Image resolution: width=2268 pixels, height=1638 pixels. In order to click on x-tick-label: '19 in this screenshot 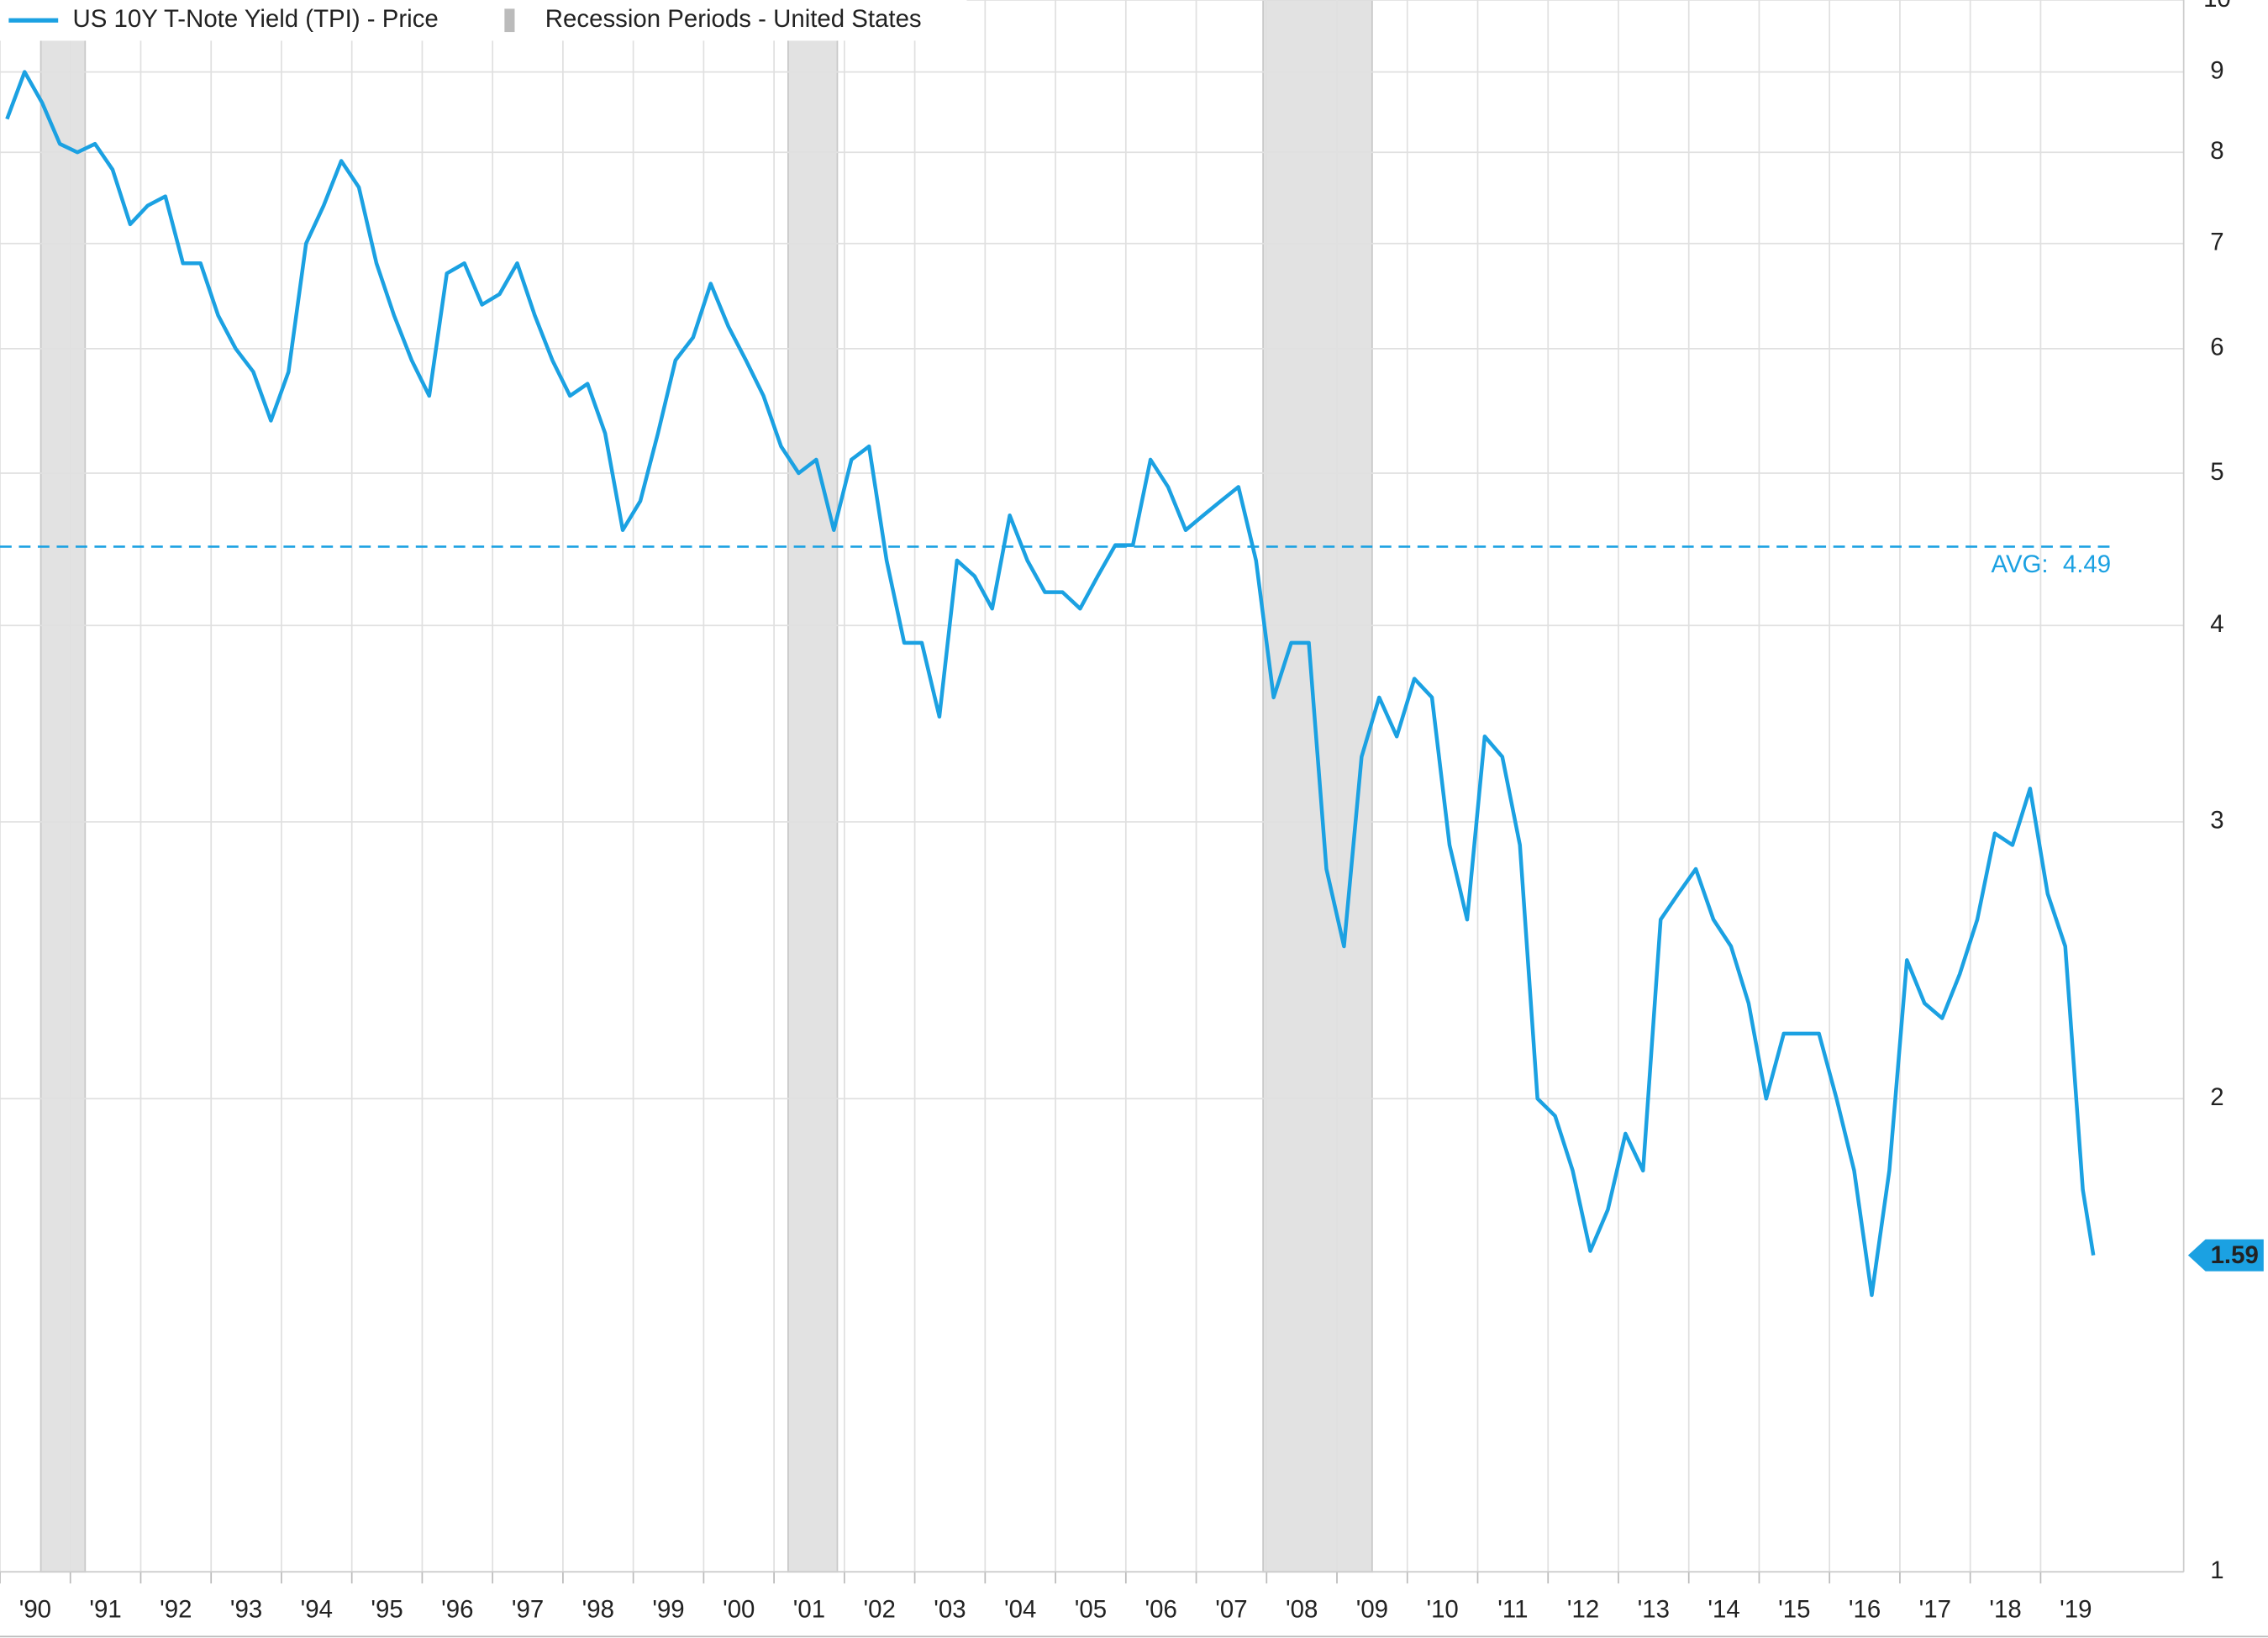, I will do `click(2076, 1610)`.